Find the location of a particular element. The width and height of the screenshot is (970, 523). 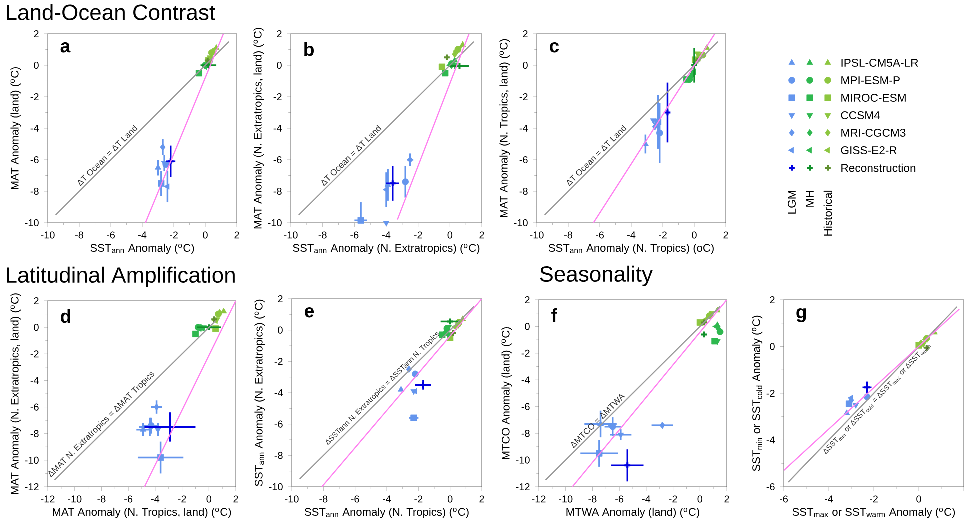

text: LGM is located at coordinates (792, 202).